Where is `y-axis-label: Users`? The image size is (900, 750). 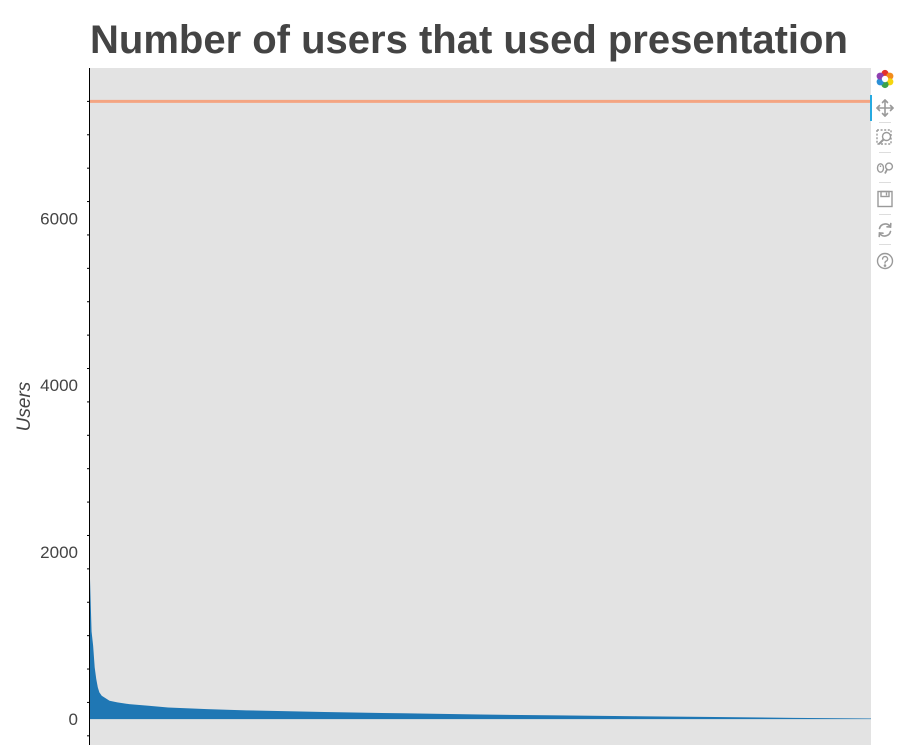
y-axis-label: Users is located at coordinates (24, 406).